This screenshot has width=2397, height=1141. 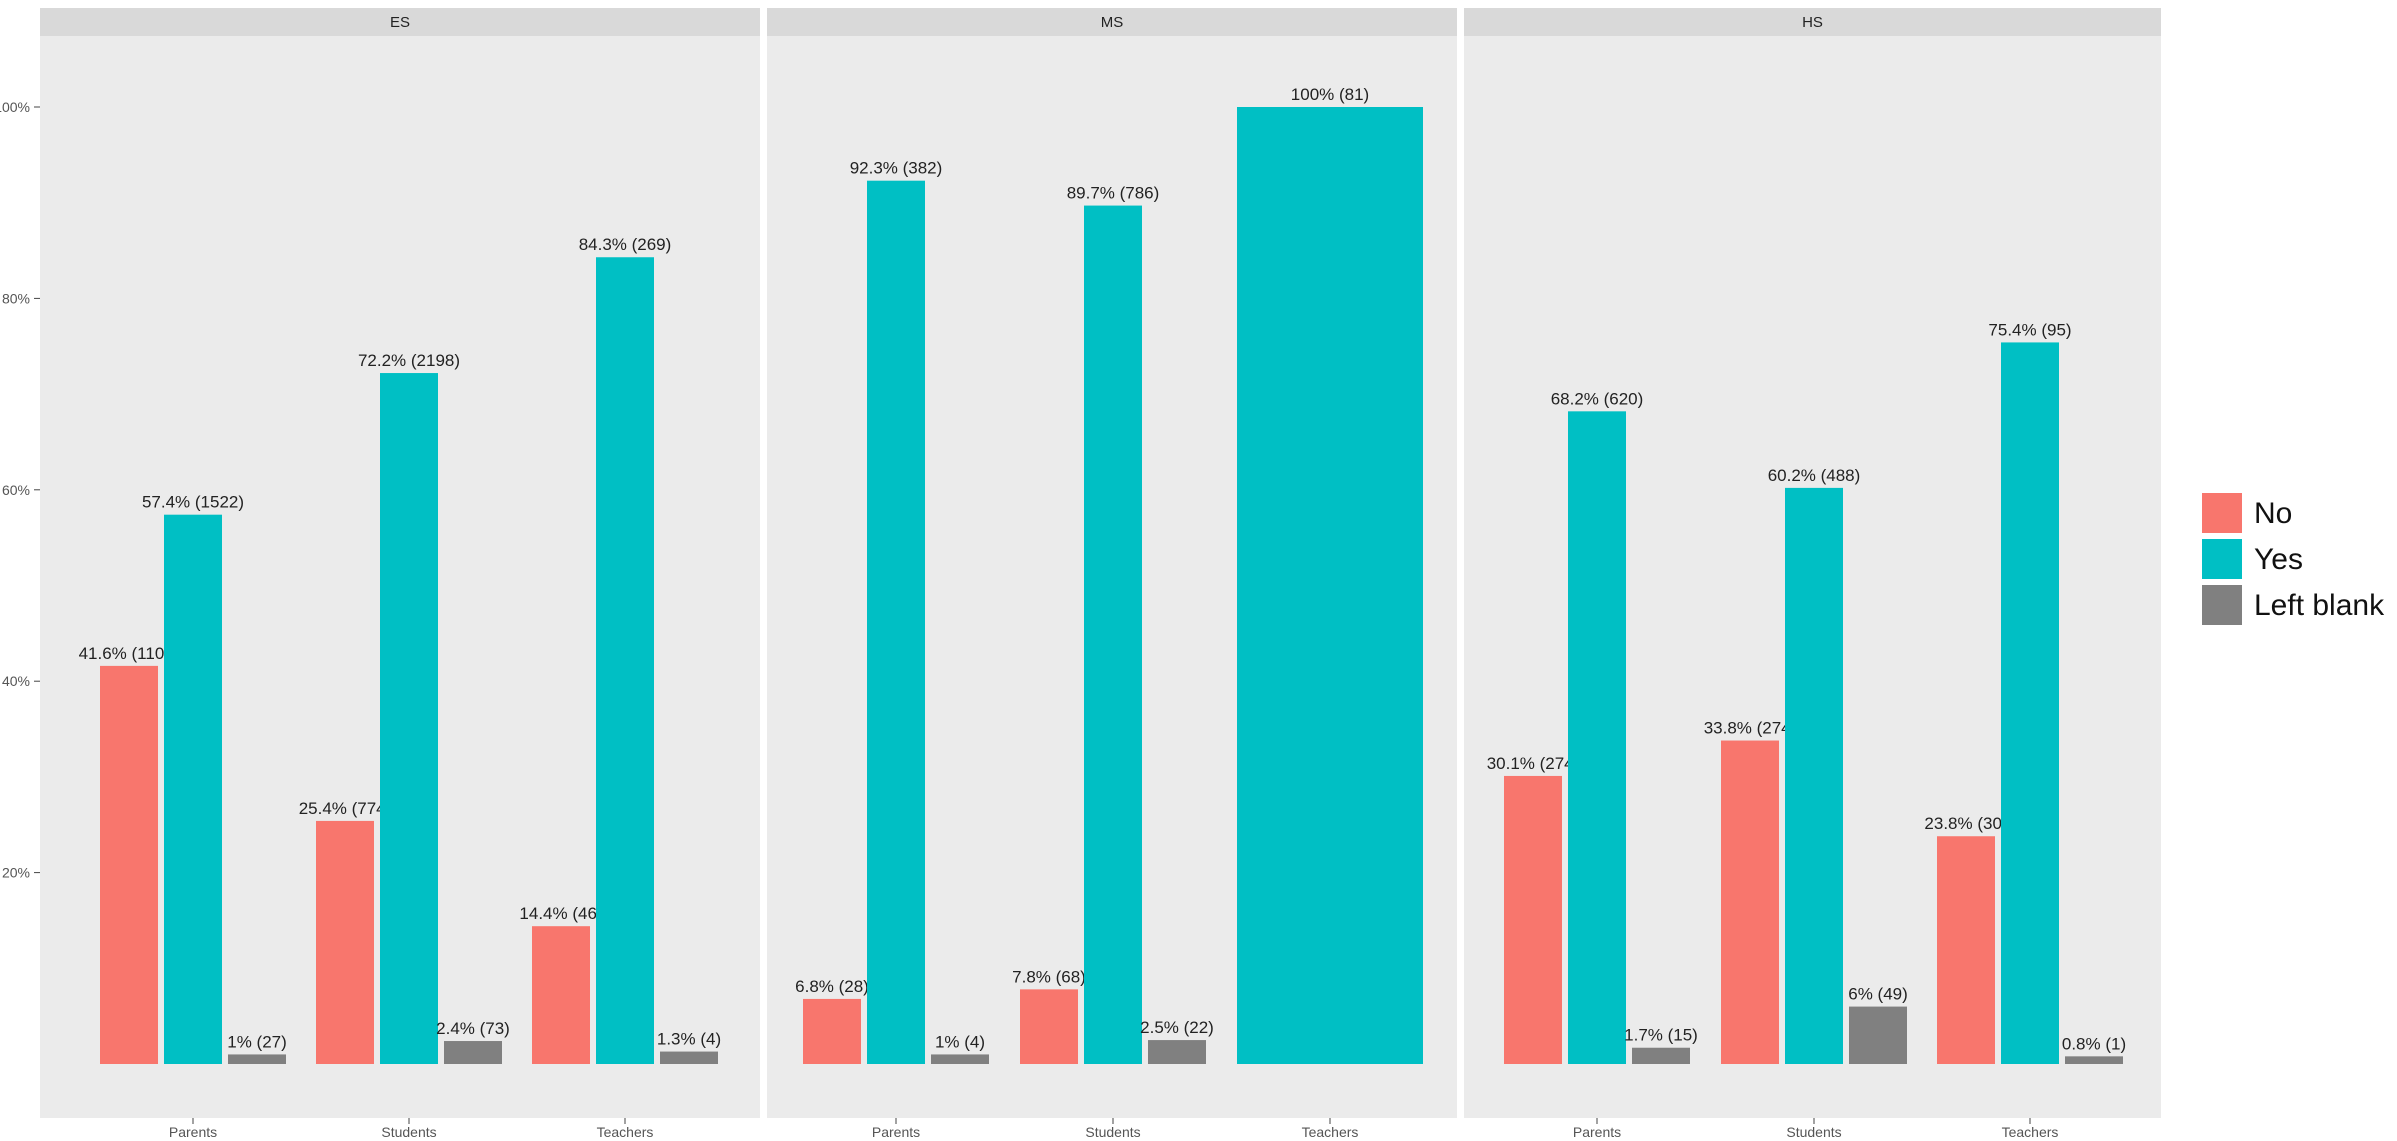 I want to click on y-tick-label: 100%, so click(x=15, y=107).